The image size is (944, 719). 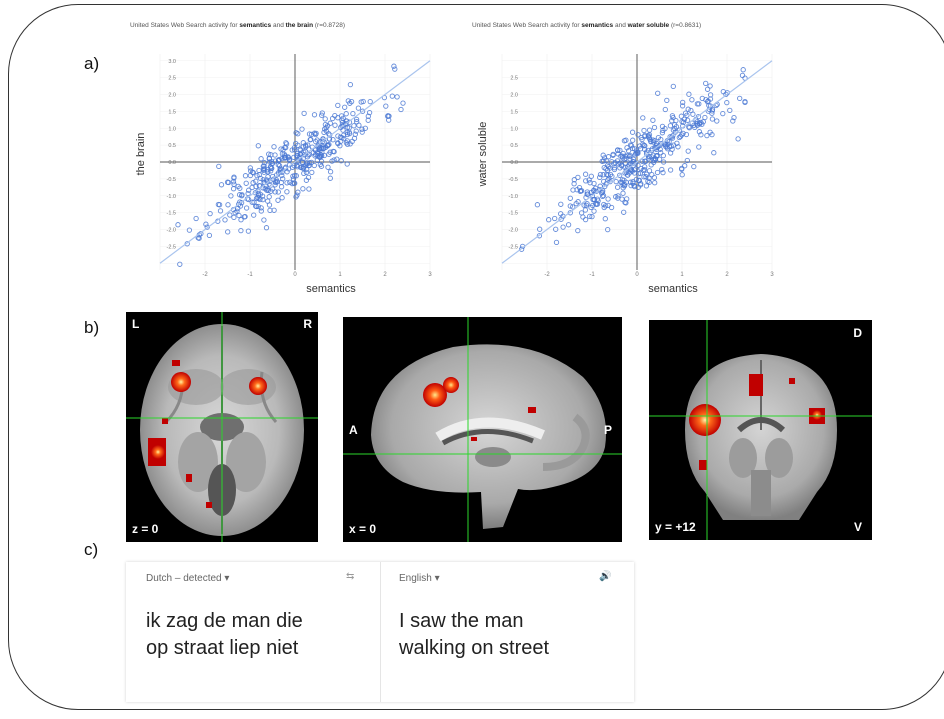 I want to click on panel-label-c: c), so click(x=91, y=549).